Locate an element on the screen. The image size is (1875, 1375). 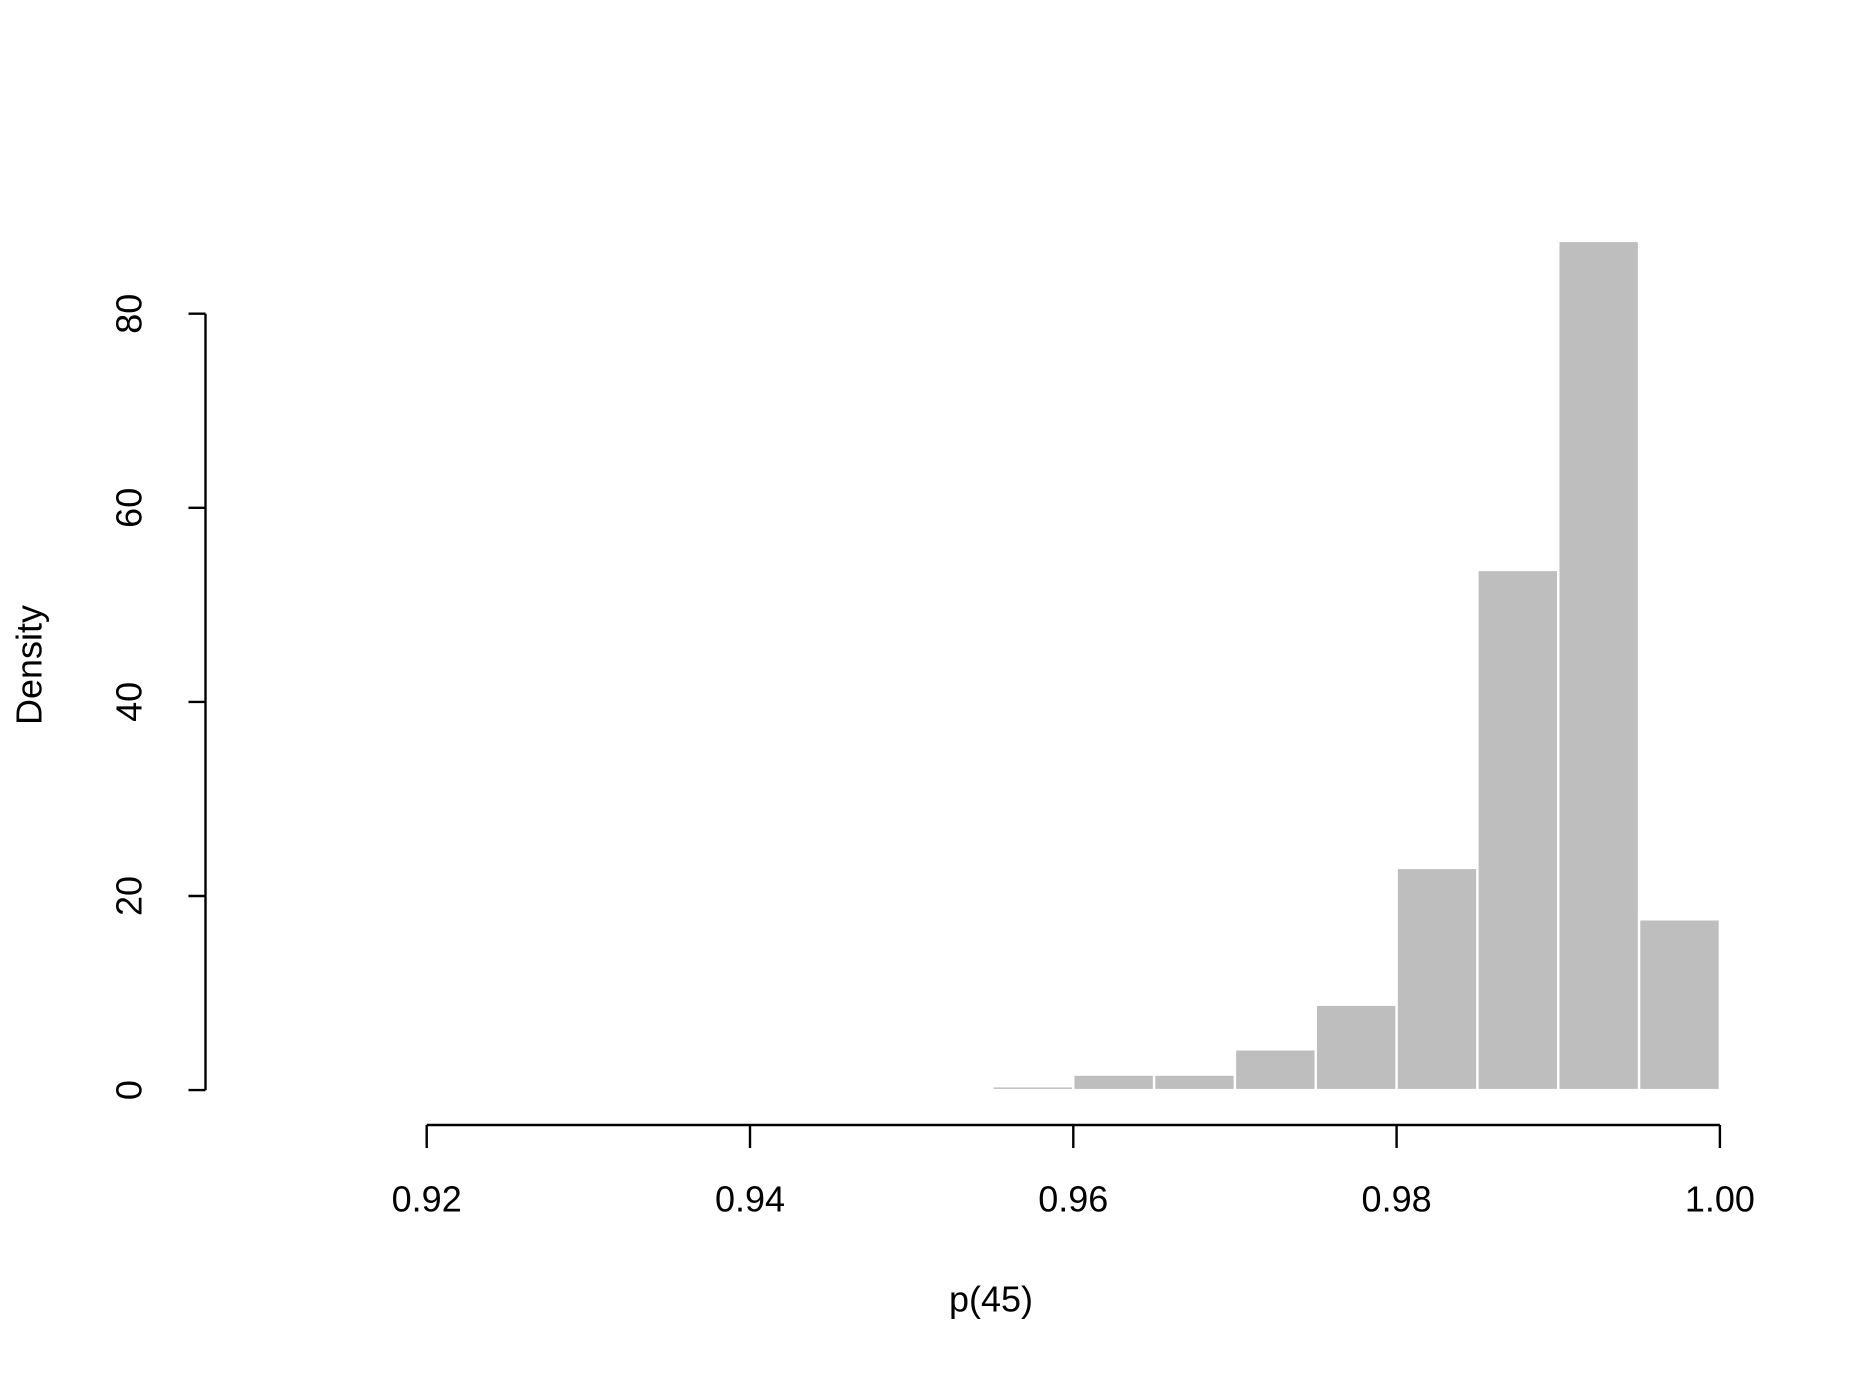
x-tick-label: 0.94 is located at coordinates (750, 1199).